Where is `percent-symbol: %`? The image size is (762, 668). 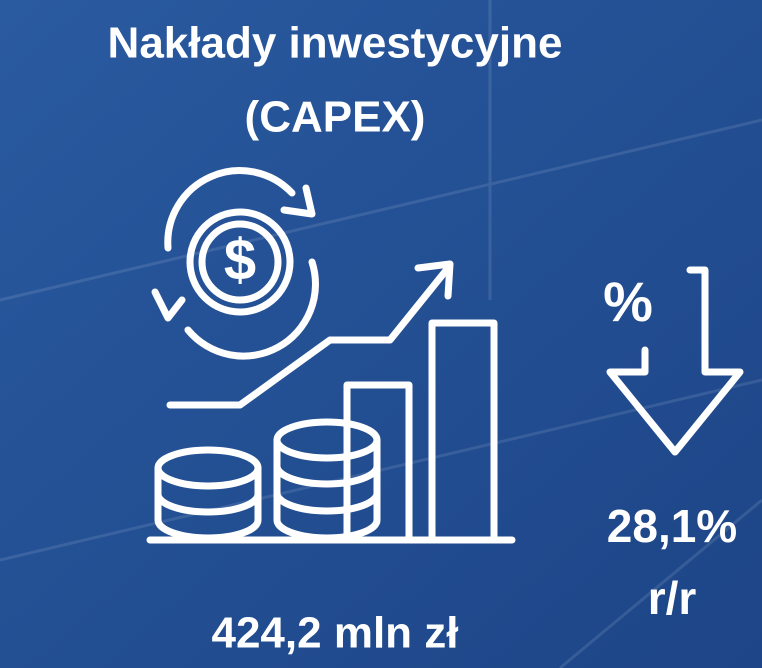 percent-symbol: % is located at coordinates (628, 301).